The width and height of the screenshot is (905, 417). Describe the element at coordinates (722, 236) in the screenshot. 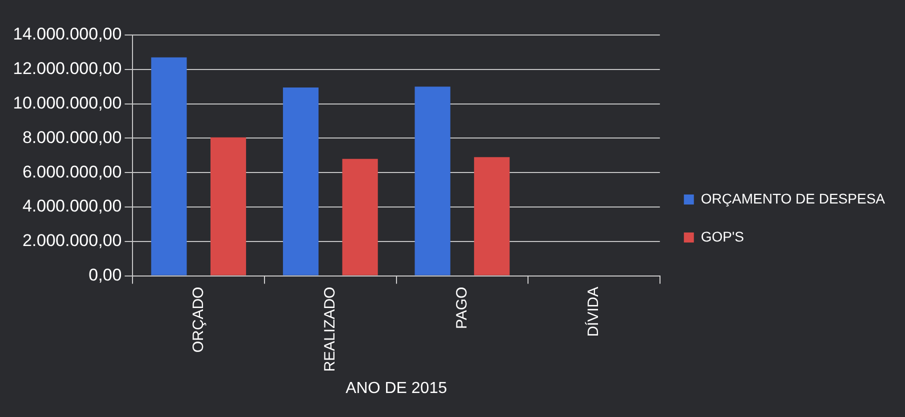

I see `legend-label: GOP'S` at that location.